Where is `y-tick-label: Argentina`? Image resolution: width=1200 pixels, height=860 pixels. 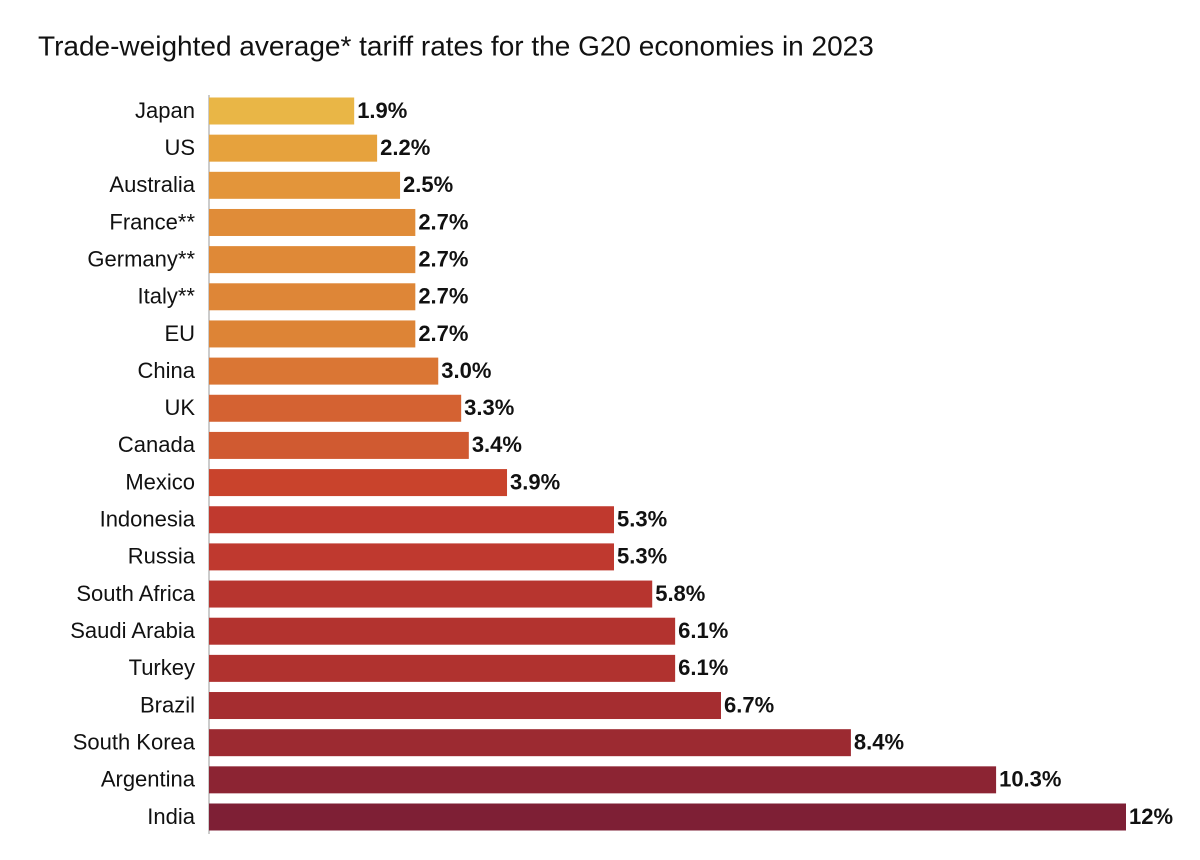
y-tick-label: Argentina is located at coordinates (148, 779).